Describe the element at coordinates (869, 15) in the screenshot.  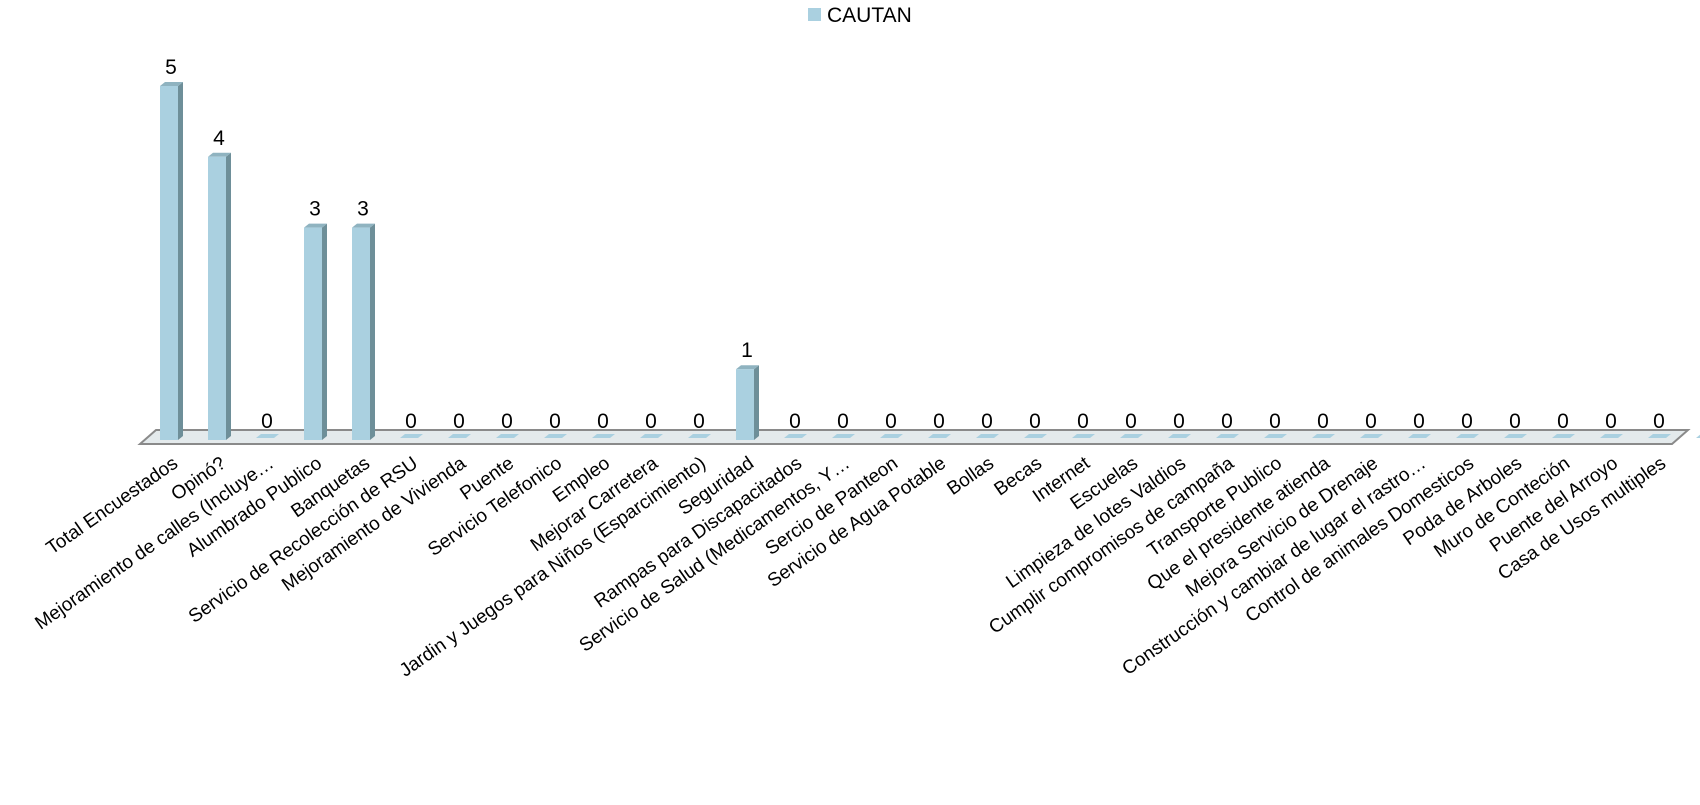
I see `legend-label: CAUTAN` at that location.